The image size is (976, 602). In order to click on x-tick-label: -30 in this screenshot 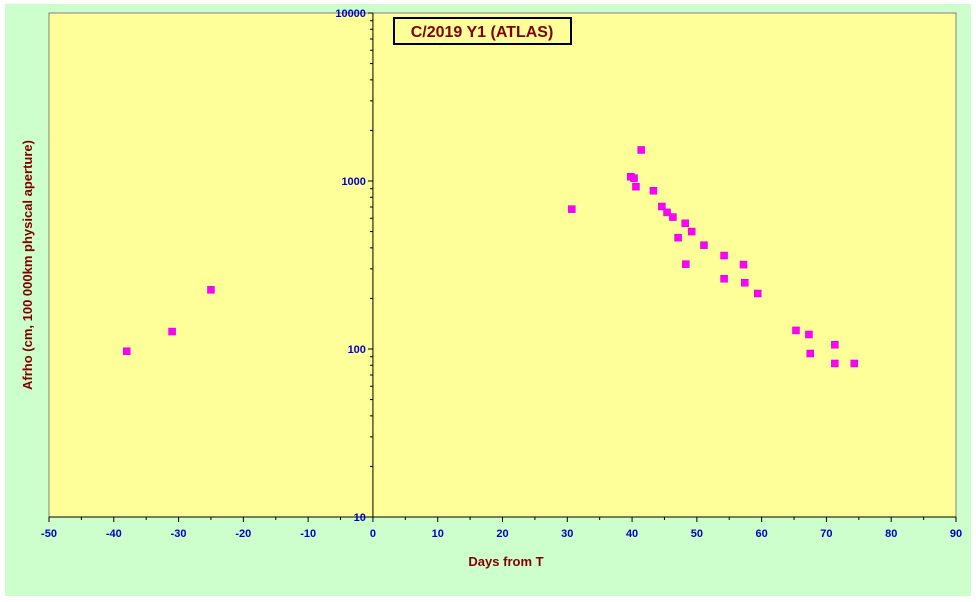, I will do `click(179, 534)`.